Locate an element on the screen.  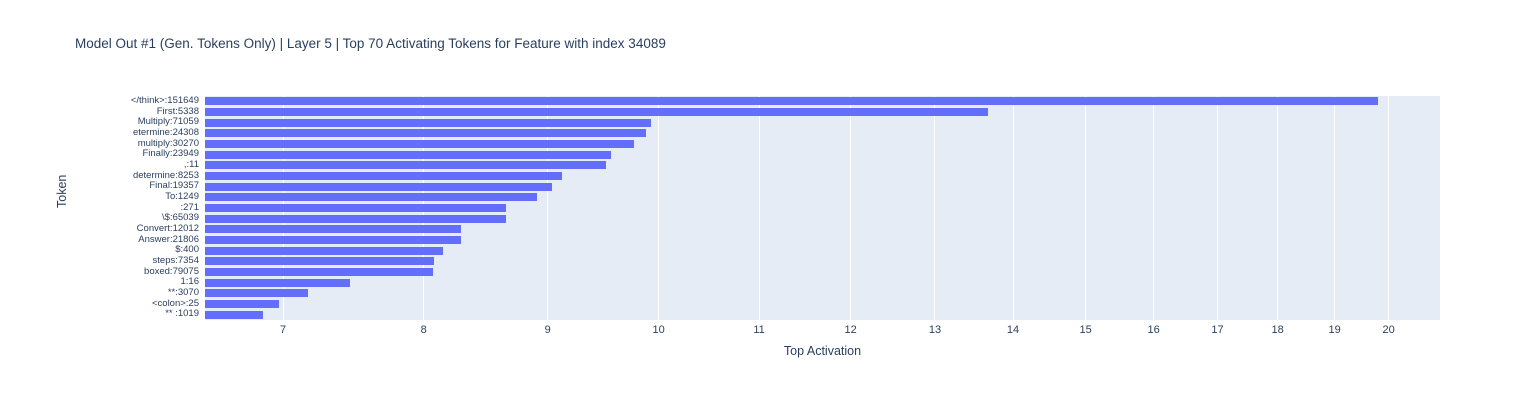
y-tick-label: $:400 is located at coordinates (187, 250).